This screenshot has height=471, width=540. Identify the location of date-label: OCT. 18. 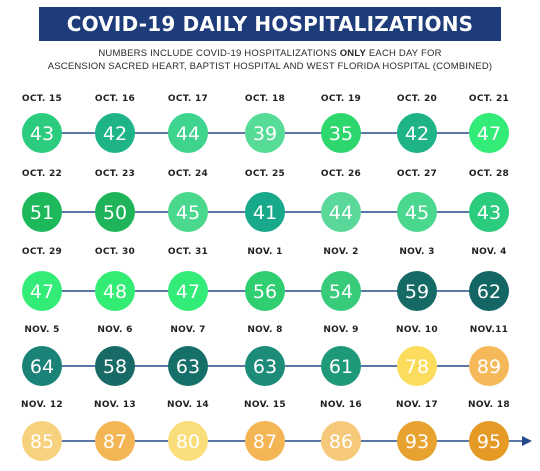
(265, 99).